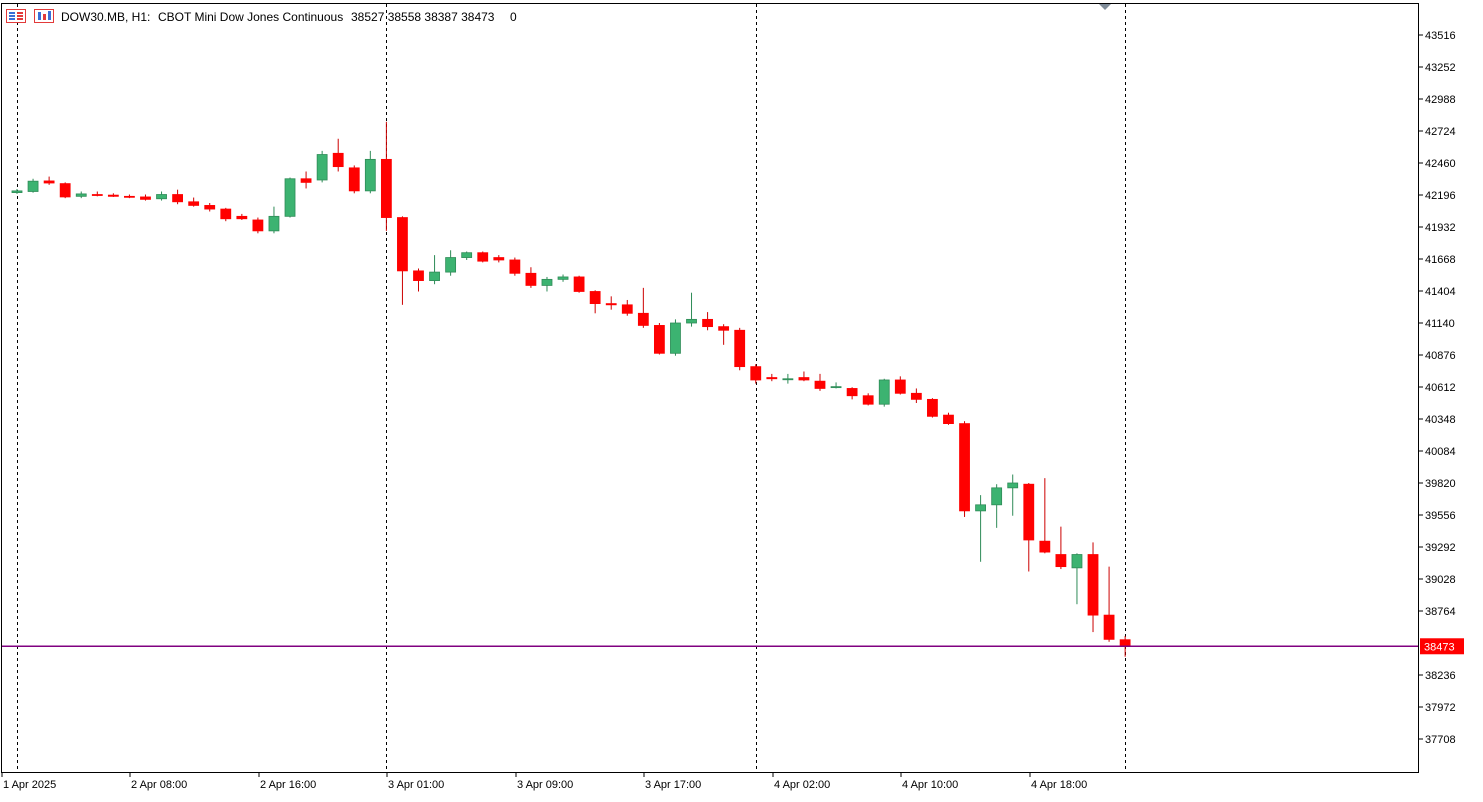 The width and height of the screenshot is (1483, 802). What do you see at coordinates (288, 785) in the screenshot?
I see `x-tick-label: 2 Apr 16:00` at bounding box center [288, 785].